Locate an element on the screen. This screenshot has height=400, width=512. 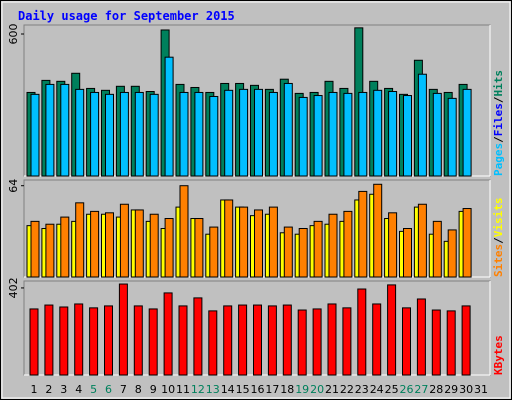
x-tick-label: 4 is located at coordinates (78, 389).